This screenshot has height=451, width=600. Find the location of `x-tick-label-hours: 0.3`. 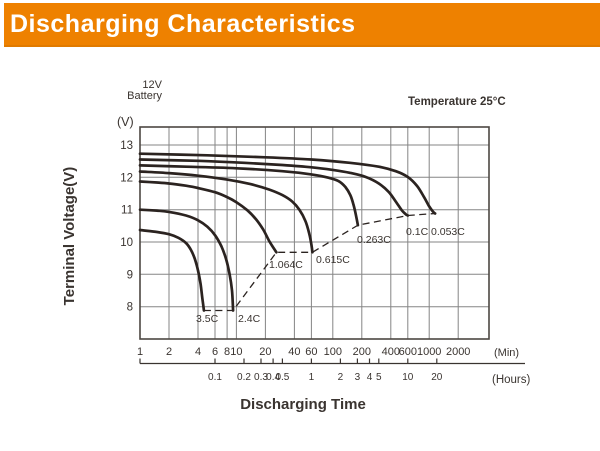

x-tick-label-hours: 0.3 is located at coordinates (261, 377).